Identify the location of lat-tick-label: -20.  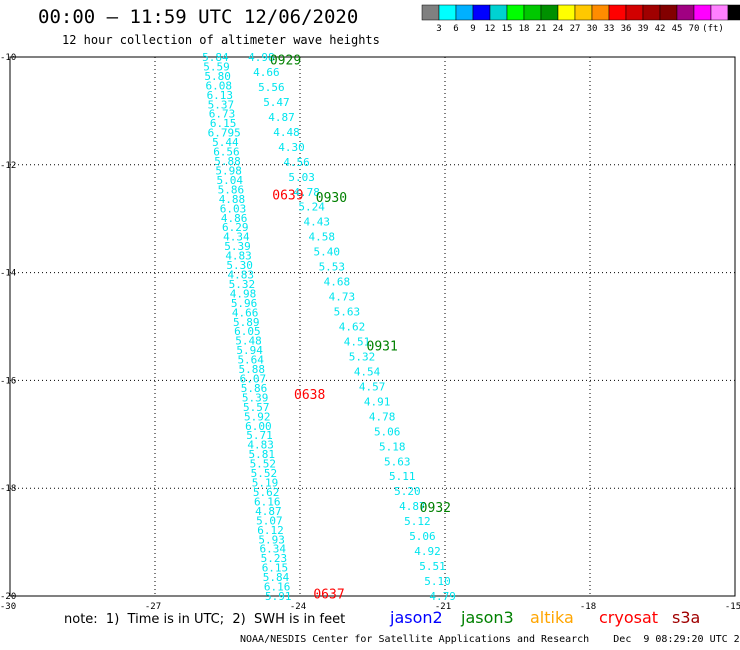
(8, 597).